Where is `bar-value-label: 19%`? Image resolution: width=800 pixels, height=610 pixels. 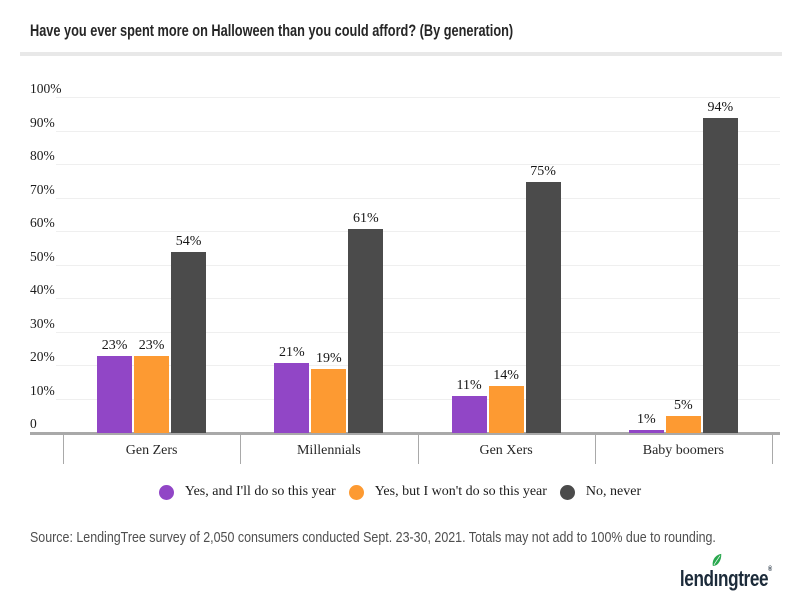
bar-value-label: 19% is located at coordinates (329, 359).